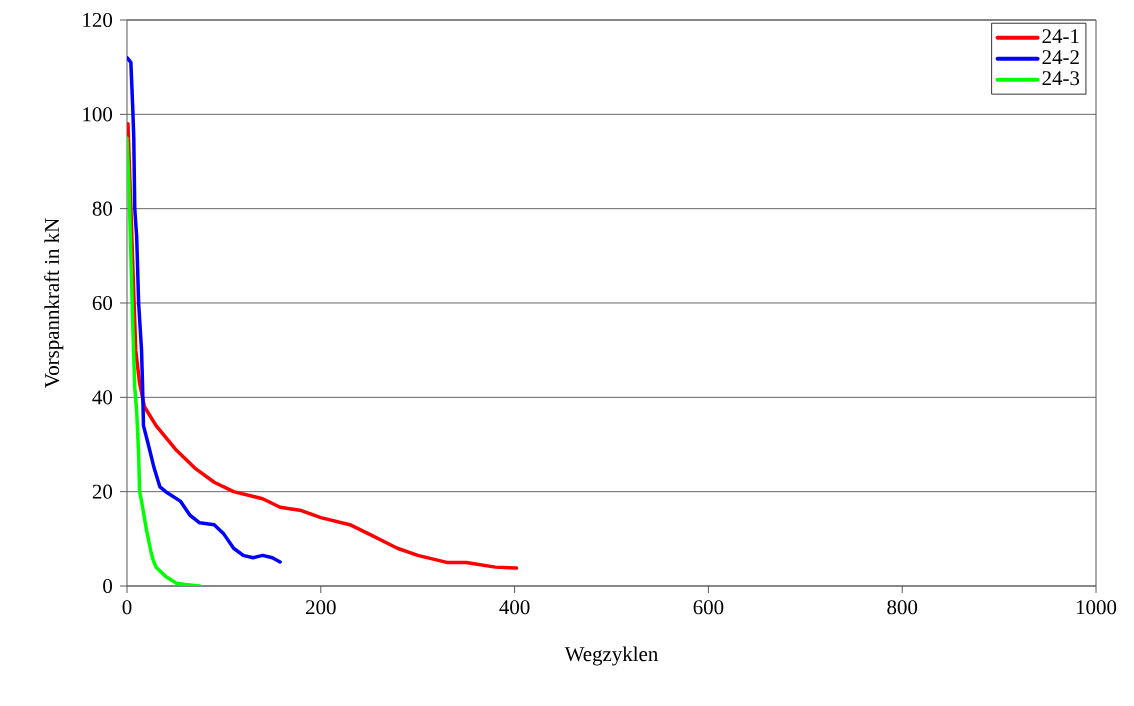 The width and height of the screenshot is (1134, 706). I want to click on y-tick-label: 0, so click(108, 586).